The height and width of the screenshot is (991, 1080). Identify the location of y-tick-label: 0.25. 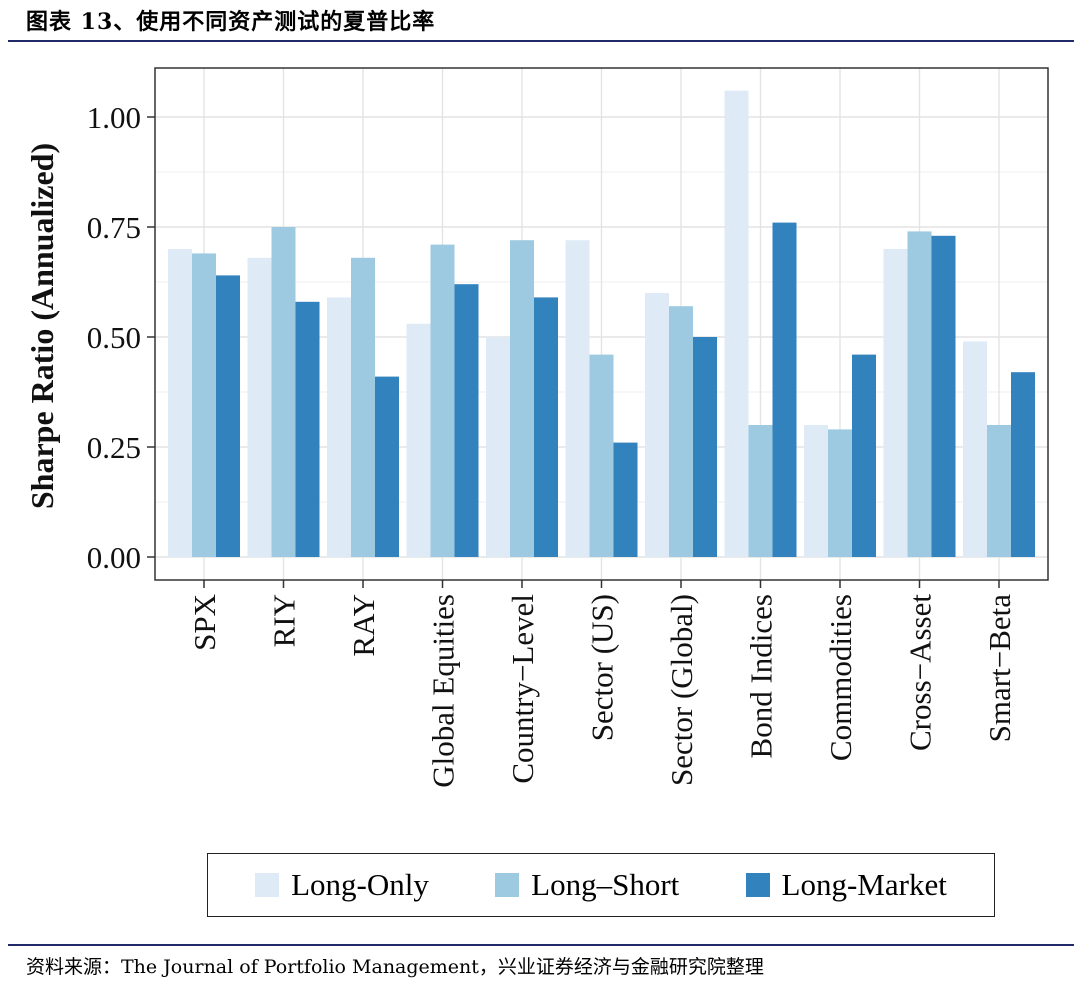
(114, 447).